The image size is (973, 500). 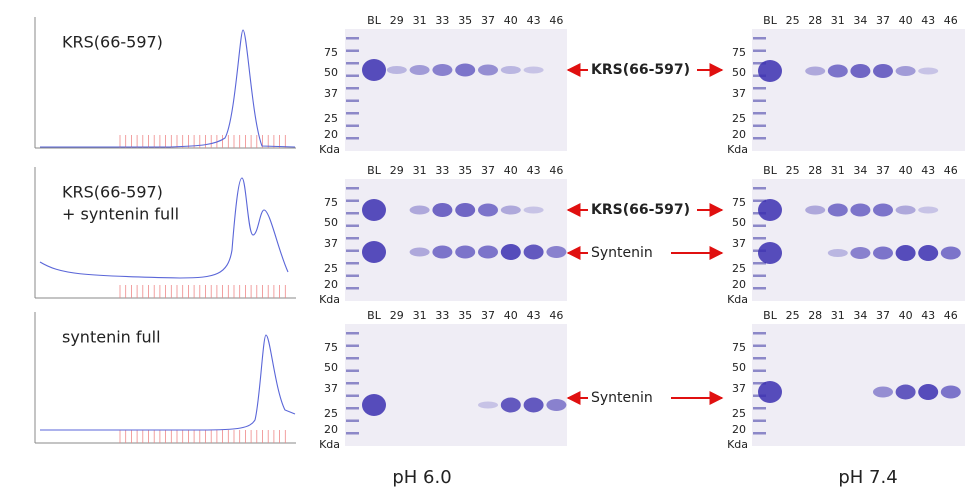 I want to click on footer-label: pH 7.4, so click(x=867, y=477).